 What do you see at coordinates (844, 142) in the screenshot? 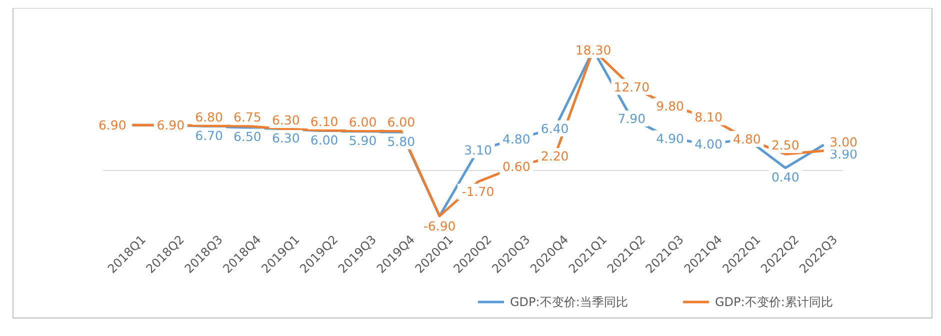
I see `data-label: 3.00` at bounding box center [844, 142].